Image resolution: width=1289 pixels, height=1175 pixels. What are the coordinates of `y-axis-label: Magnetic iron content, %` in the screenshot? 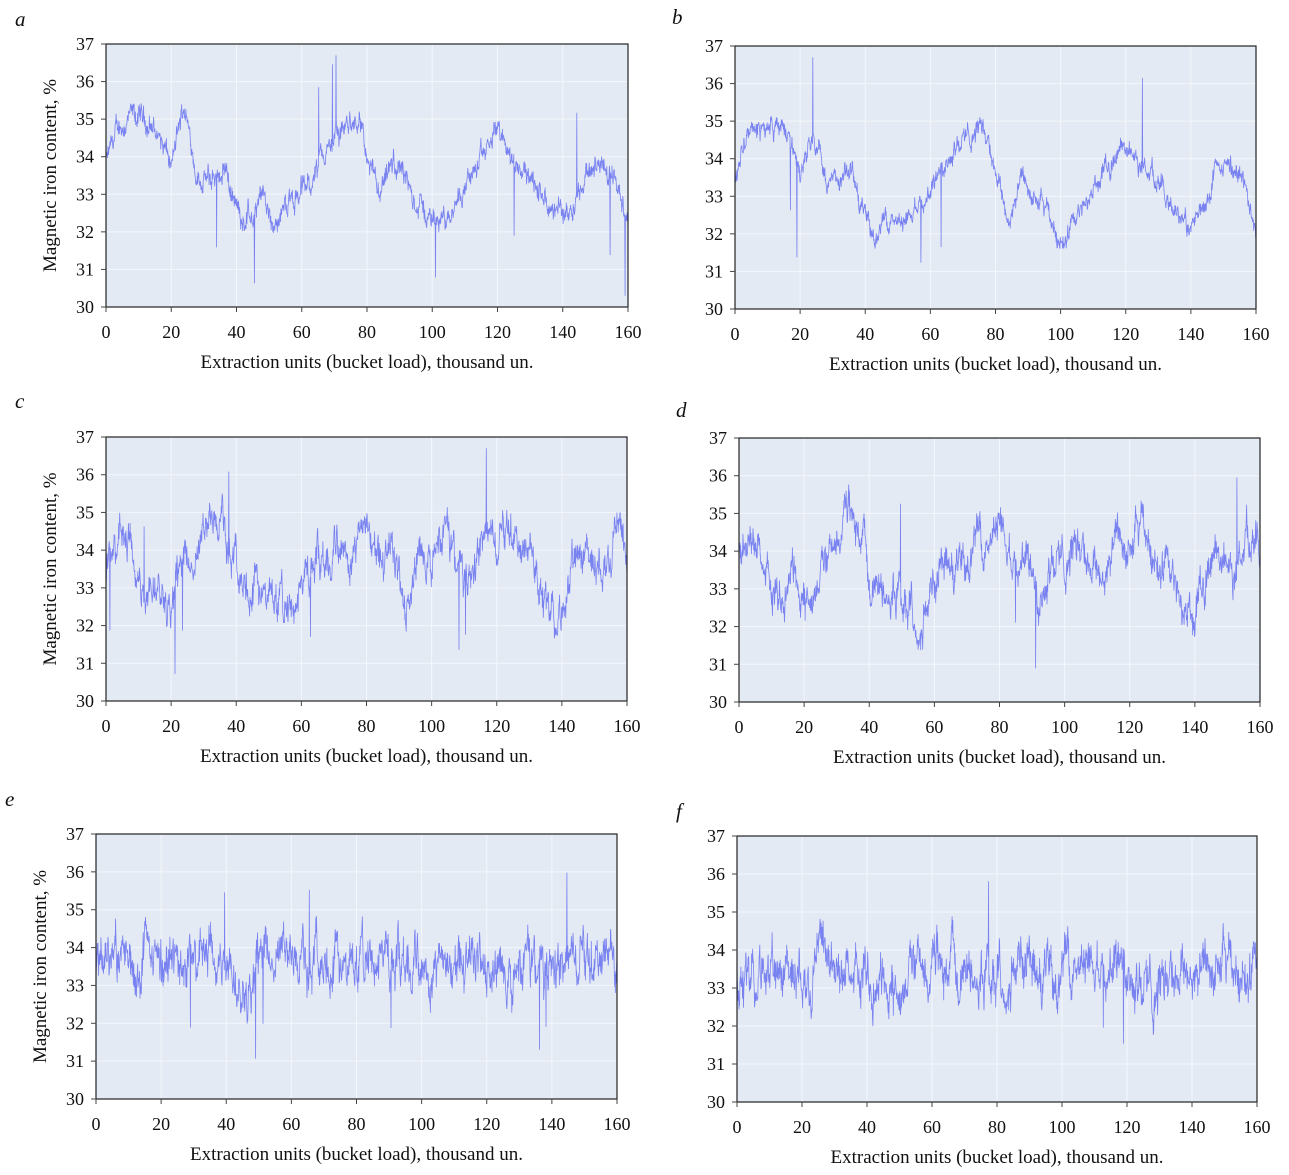 It's located at (50, 568).